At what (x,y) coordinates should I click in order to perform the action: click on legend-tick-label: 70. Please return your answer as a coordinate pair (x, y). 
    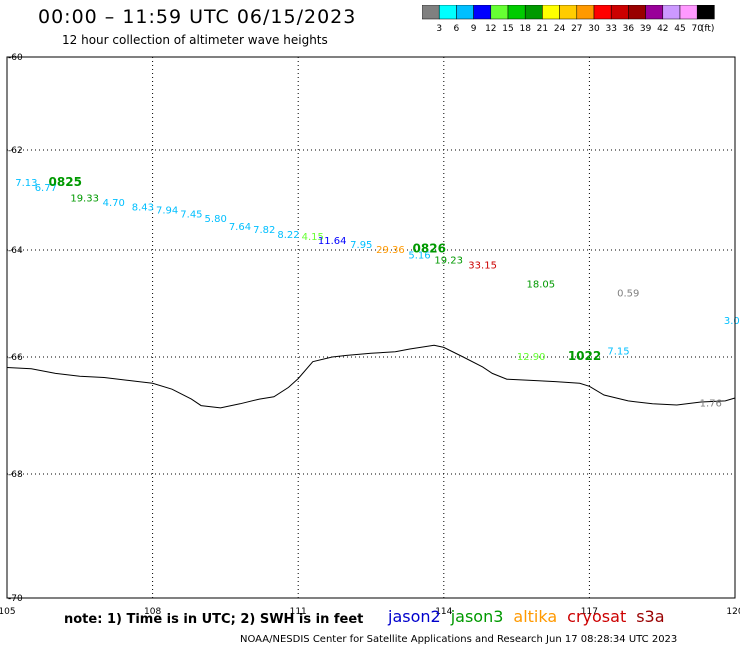
    Looking at the image, I should click on (697, 29).